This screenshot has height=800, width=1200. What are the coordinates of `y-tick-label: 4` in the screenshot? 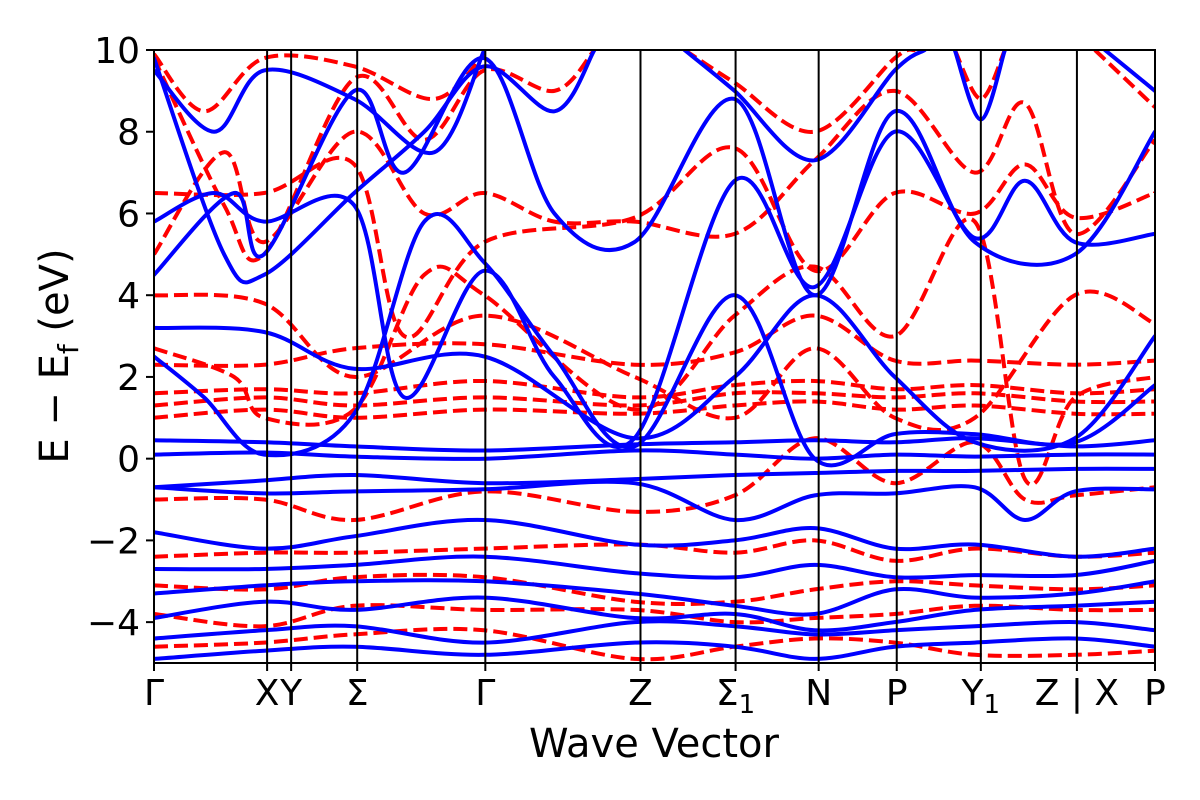 It's located at (128, 296).